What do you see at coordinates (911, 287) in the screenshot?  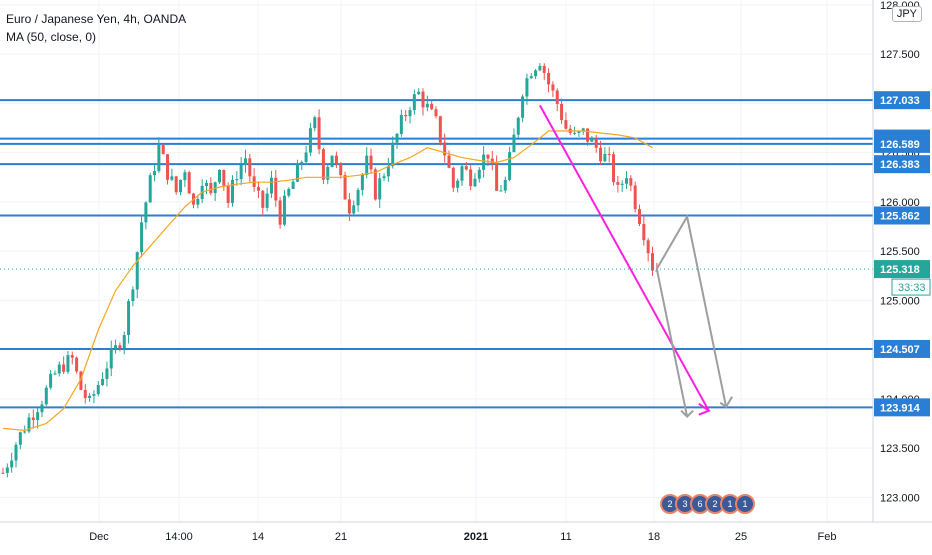 I see `countdown-box` at bounding box center [911, 287].